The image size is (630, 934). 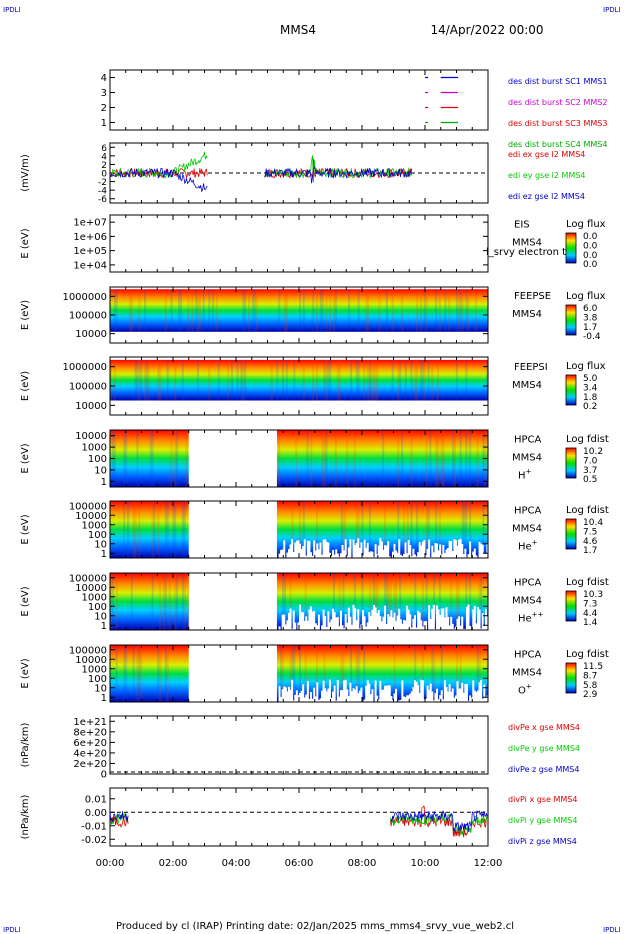 I want to click on y-tick-label: 4e+20, so click(x=90, y=753).